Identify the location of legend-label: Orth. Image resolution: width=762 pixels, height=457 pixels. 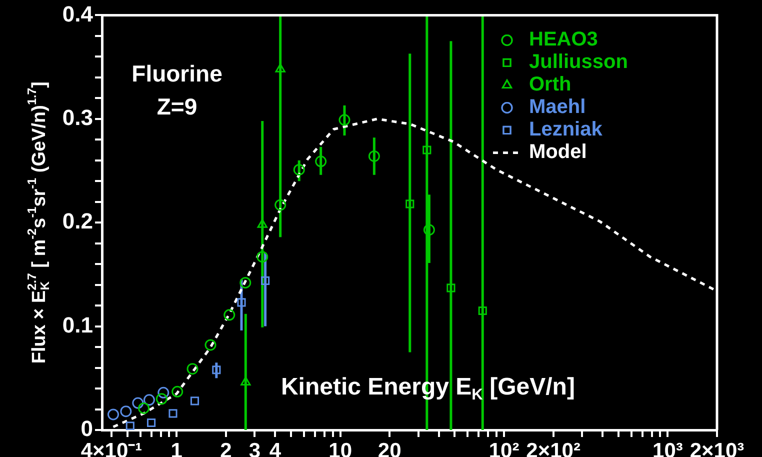
(550, 85).